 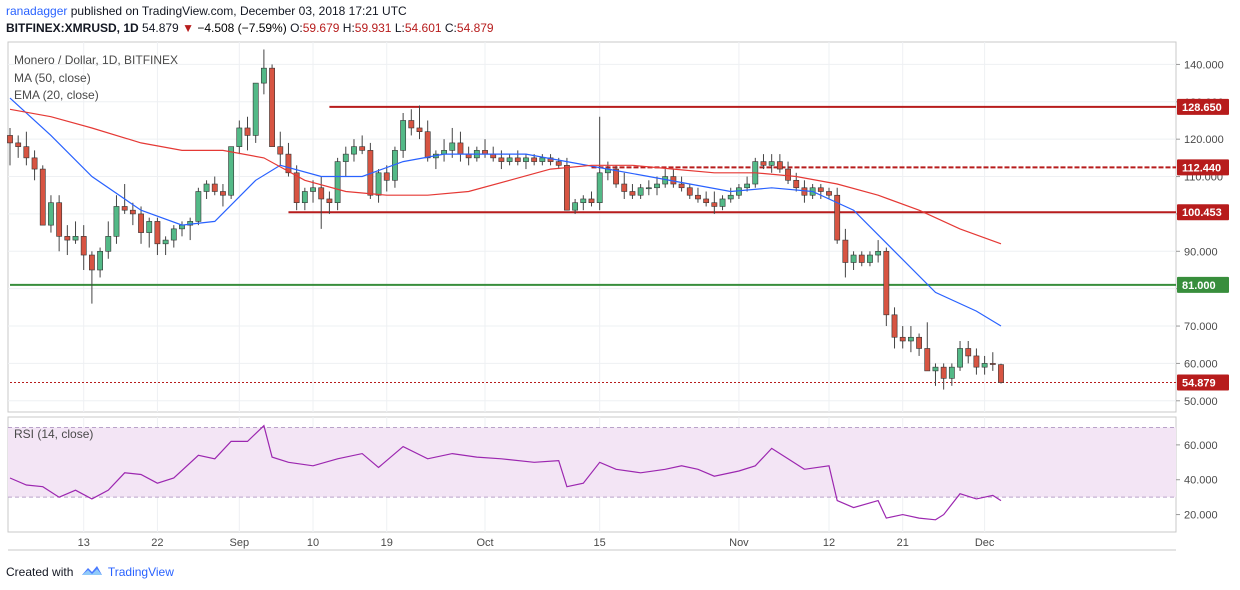 What do you see at coordinates (84, 543) in the screenshot?
I see `time-tick-label: 13` at bounding box center [84, 543].